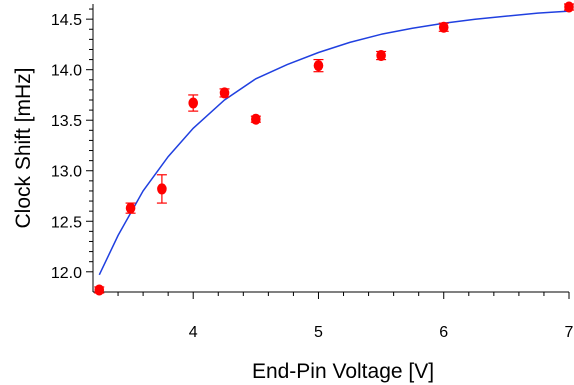  I want to click on x-axis-ticks: 4 5 6 7, so click(345, 316).